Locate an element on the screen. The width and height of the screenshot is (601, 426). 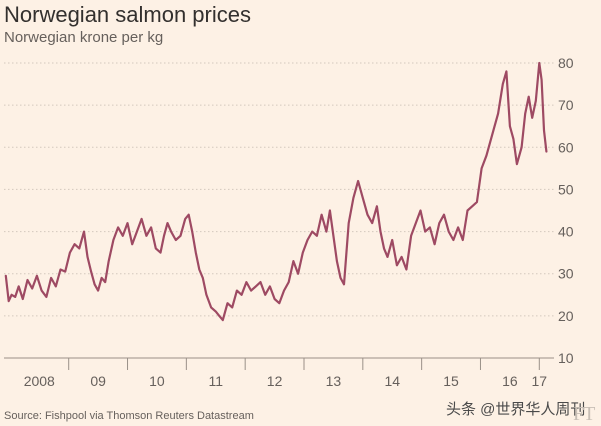
x-tick-label: 13 is located at coordinates (334, 381).